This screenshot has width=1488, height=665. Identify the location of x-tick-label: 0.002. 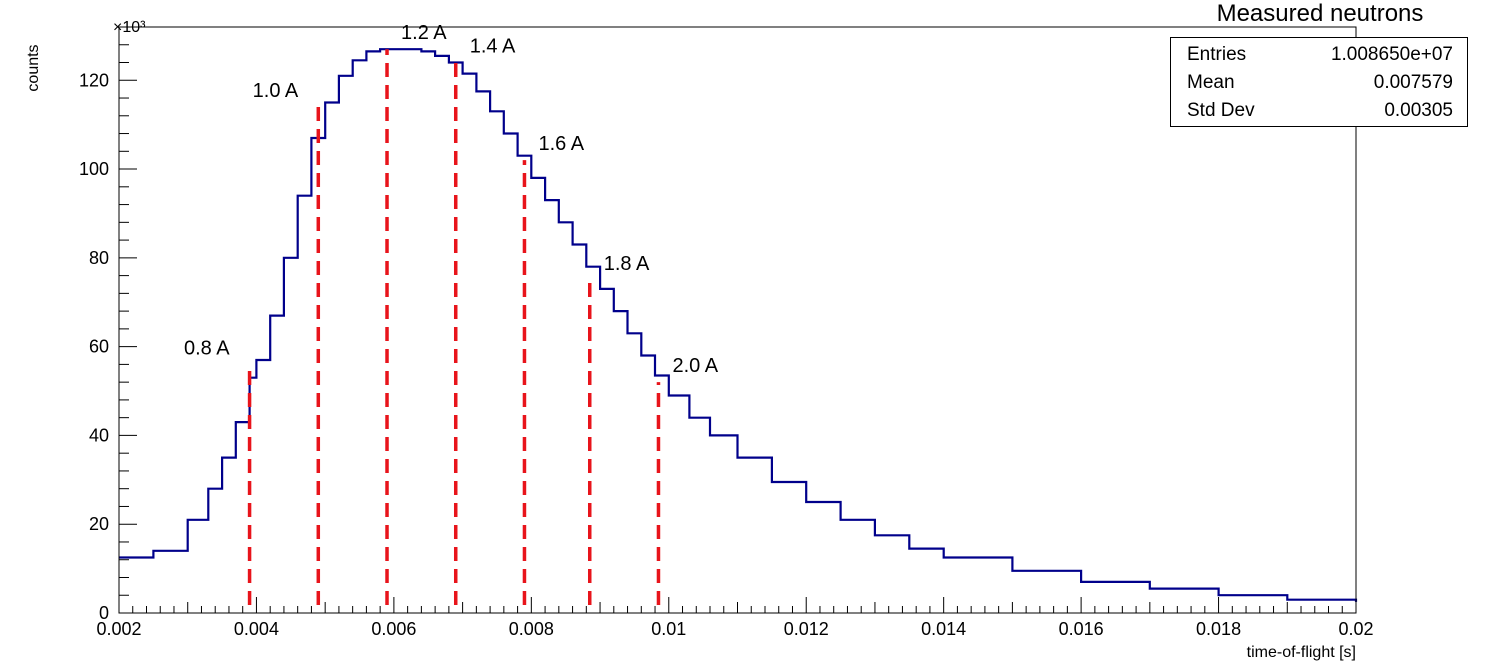
(118, 629).